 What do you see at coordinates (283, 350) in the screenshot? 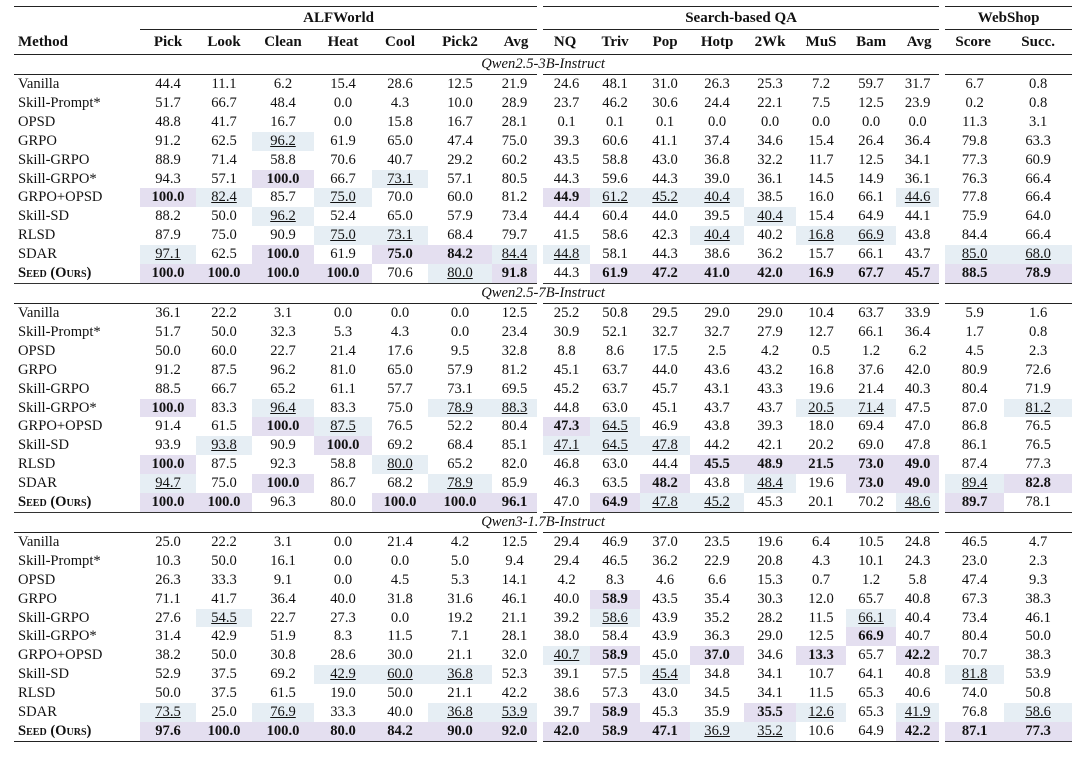
I see `value-cell: 22.7` at bounding box center [283, 350].